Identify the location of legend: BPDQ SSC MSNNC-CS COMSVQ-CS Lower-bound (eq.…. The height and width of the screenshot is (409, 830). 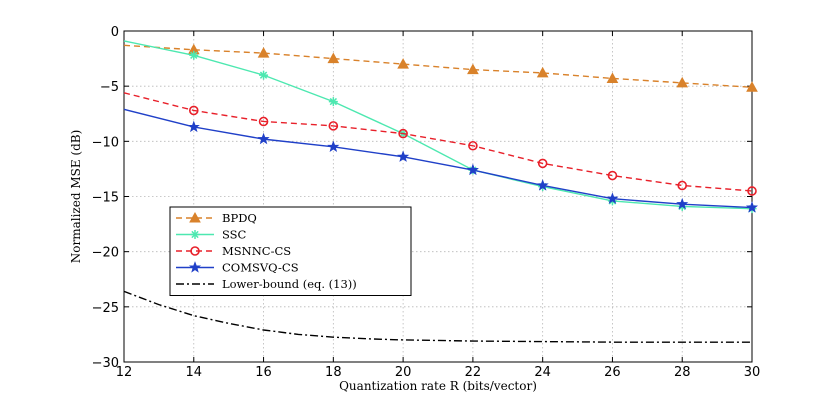
(290, 251).